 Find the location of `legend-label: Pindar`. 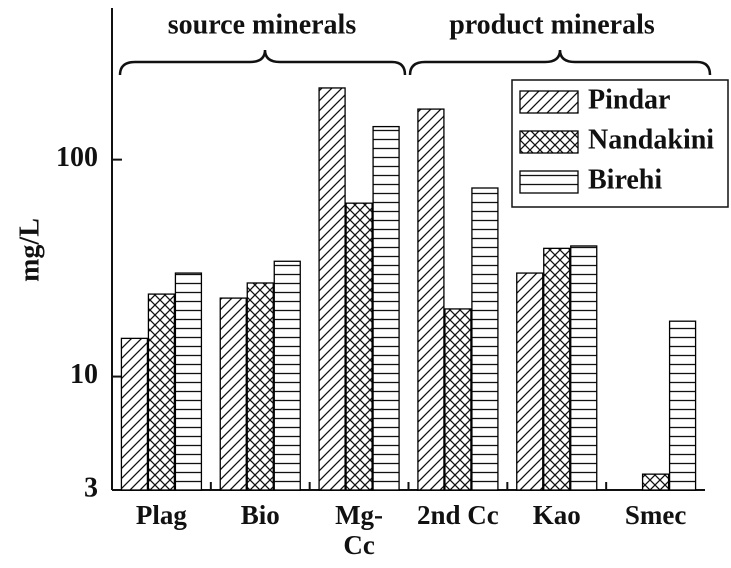

legend-label: Pindar is located at coordinates (629, 99).